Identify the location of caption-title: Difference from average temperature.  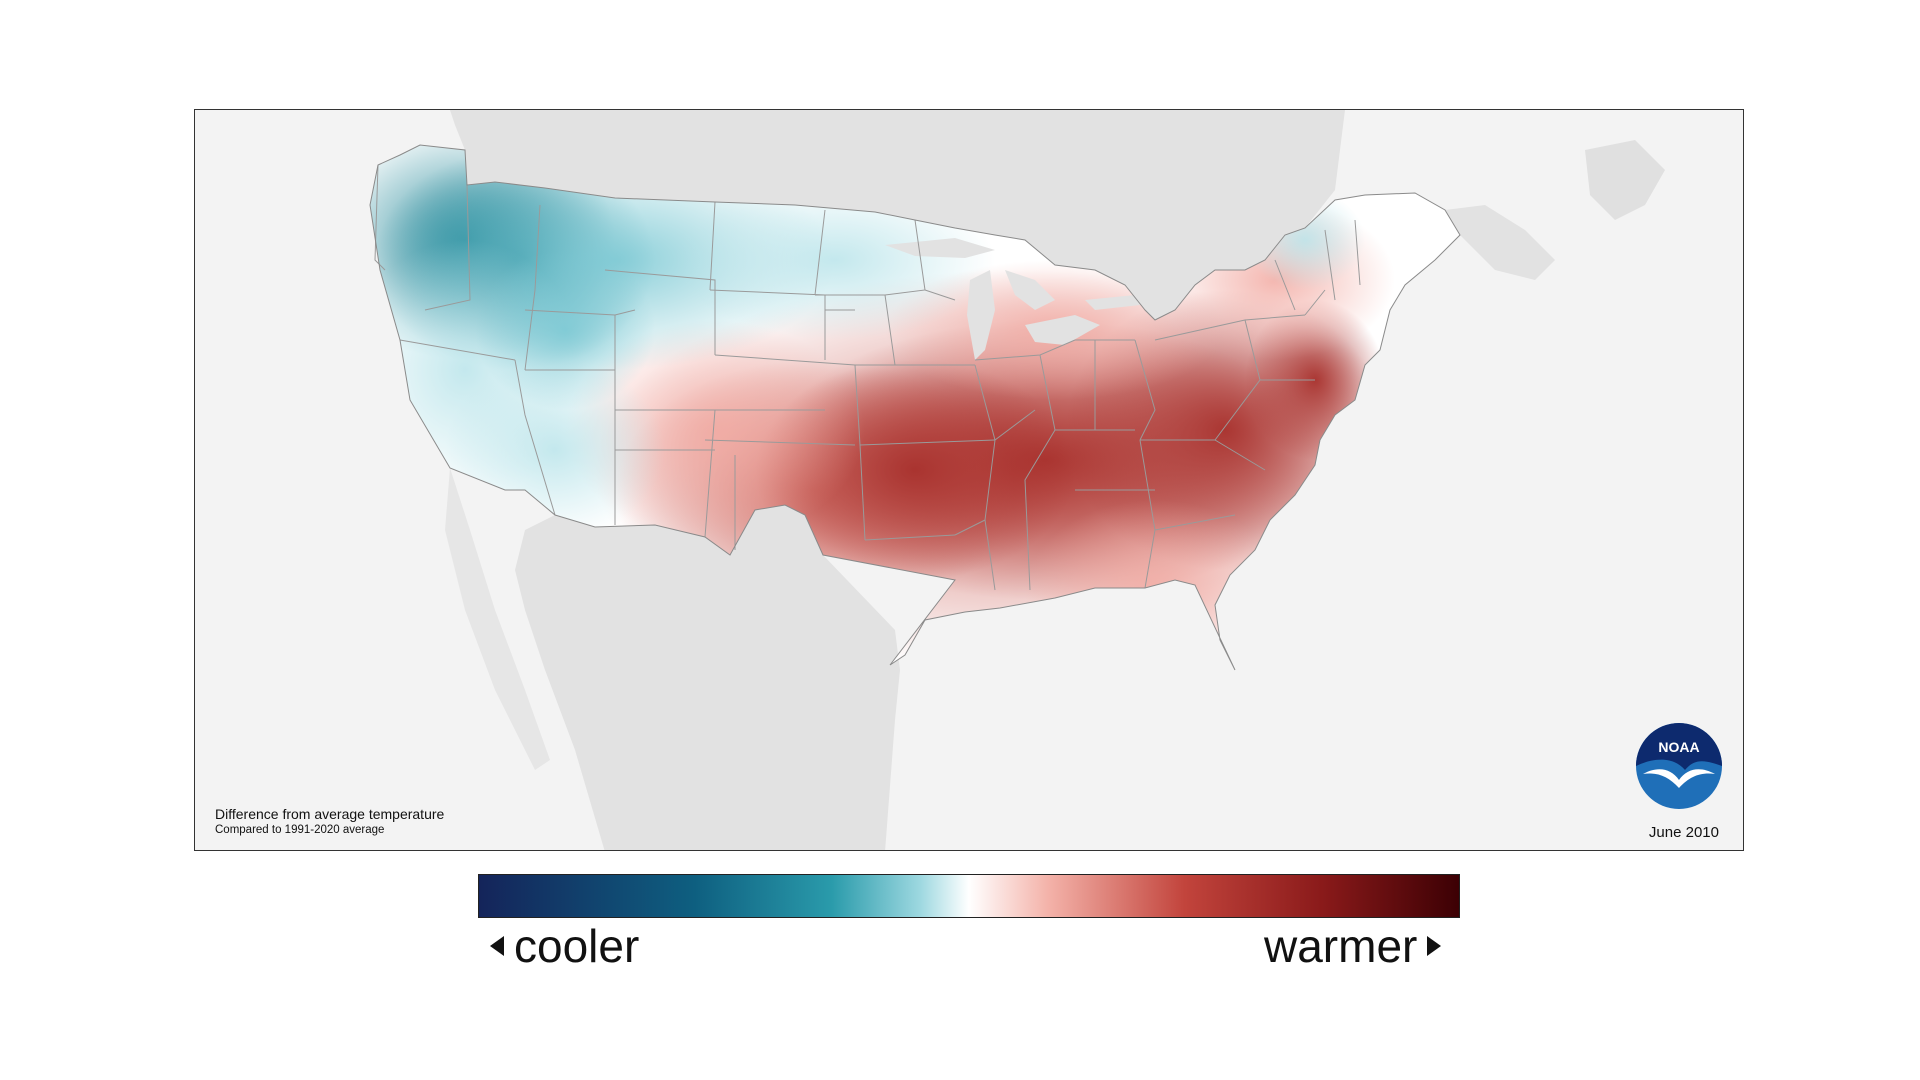
(330, 813).